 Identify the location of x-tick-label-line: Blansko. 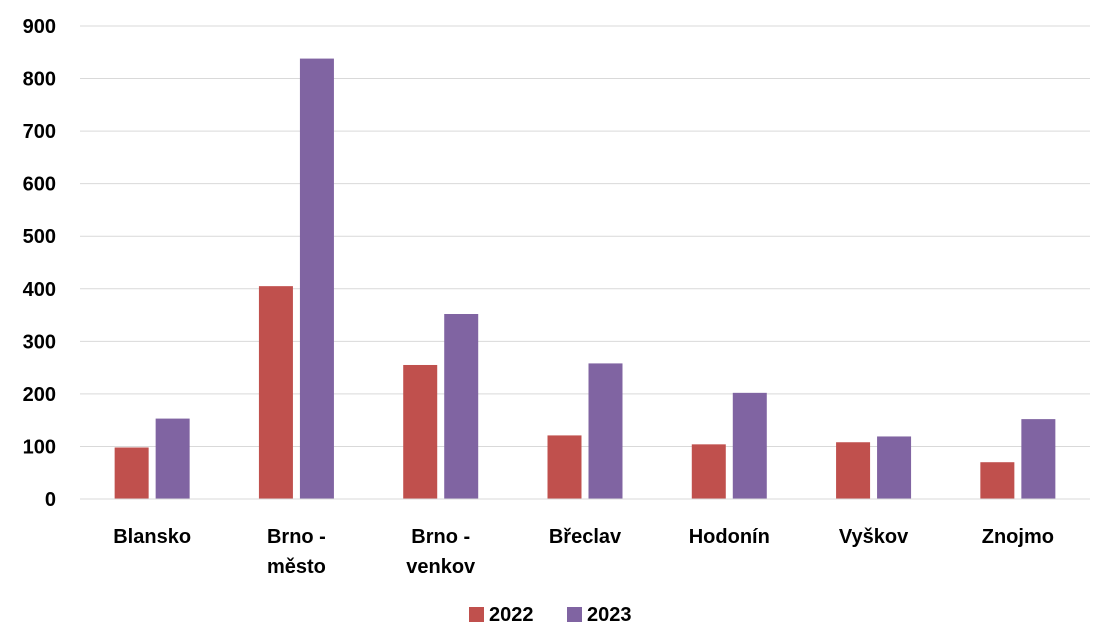
(152, 537).